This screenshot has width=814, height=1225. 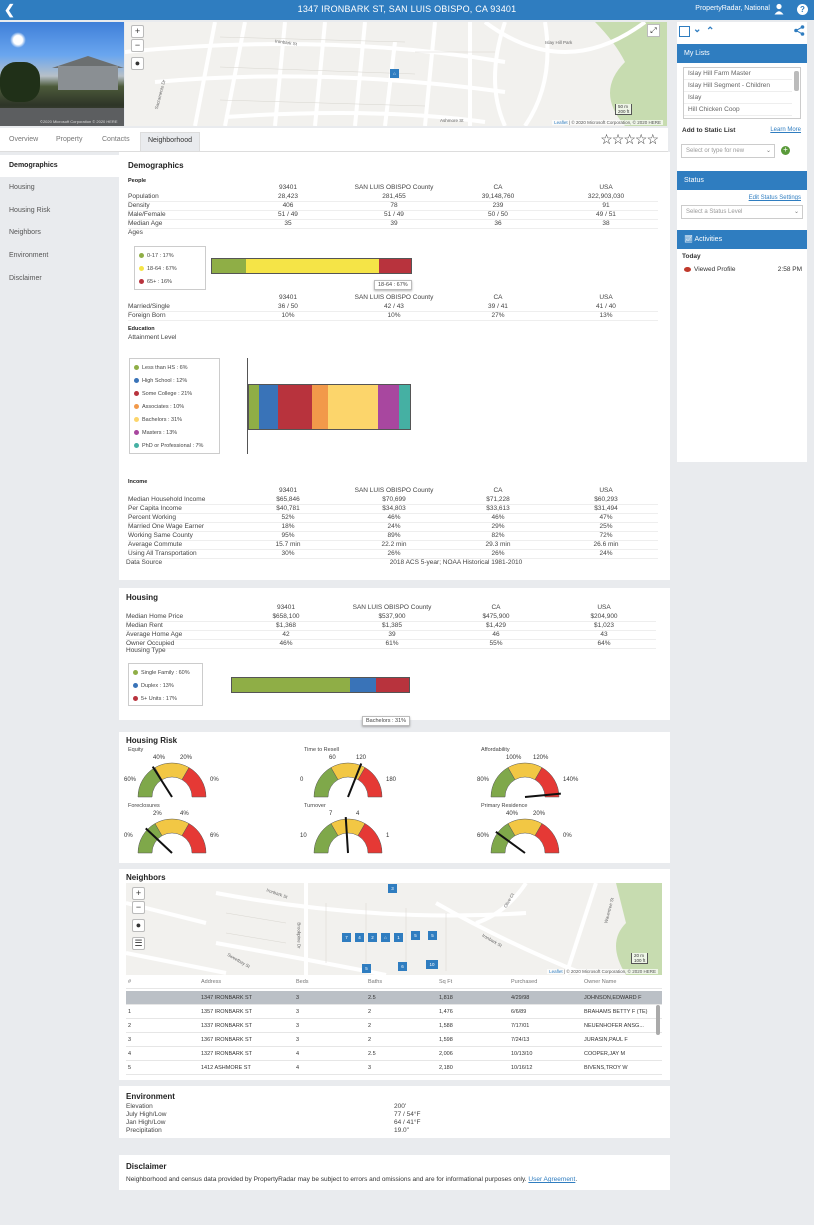 What do you see at coordinates (398, 937) in the screenshot?
I see `neighbor-pin: 1` at bounding box center [398, 937].